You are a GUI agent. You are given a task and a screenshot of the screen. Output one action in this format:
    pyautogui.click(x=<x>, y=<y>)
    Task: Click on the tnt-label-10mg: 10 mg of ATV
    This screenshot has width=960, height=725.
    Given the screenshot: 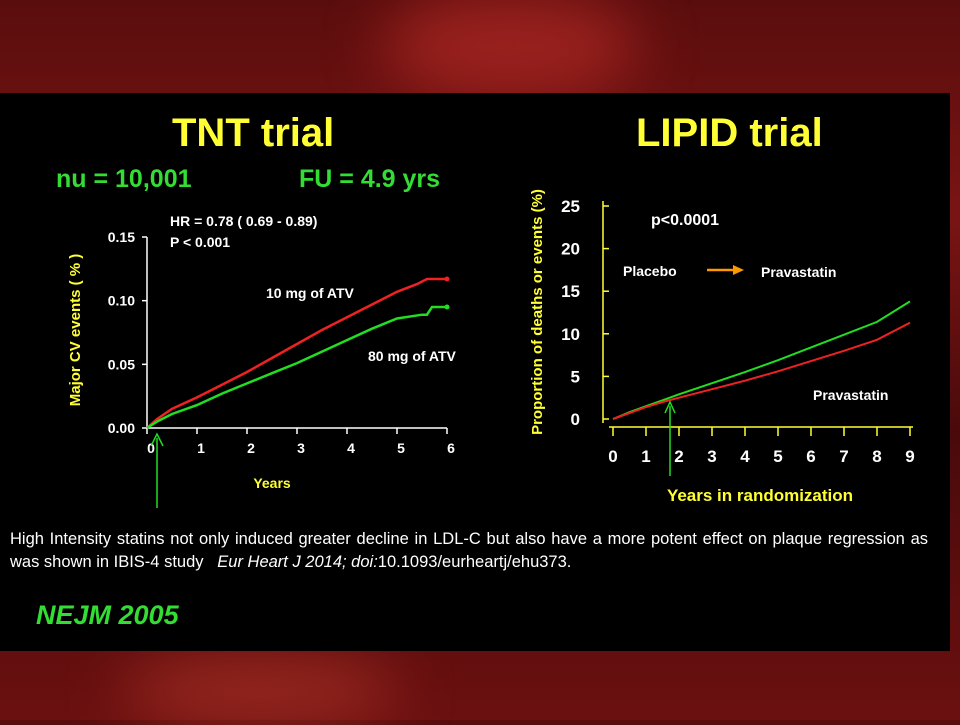 What is the action you would take?
    pyautogui.click(x=310, y=293)
    